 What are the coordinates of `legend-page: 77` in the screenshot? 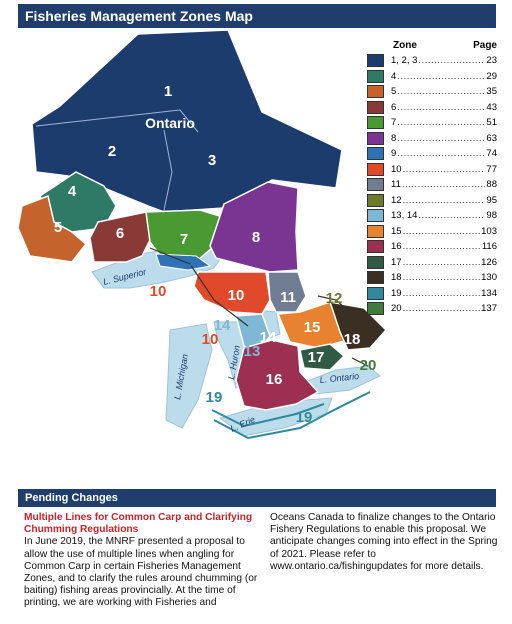 It's located at (491, 169).